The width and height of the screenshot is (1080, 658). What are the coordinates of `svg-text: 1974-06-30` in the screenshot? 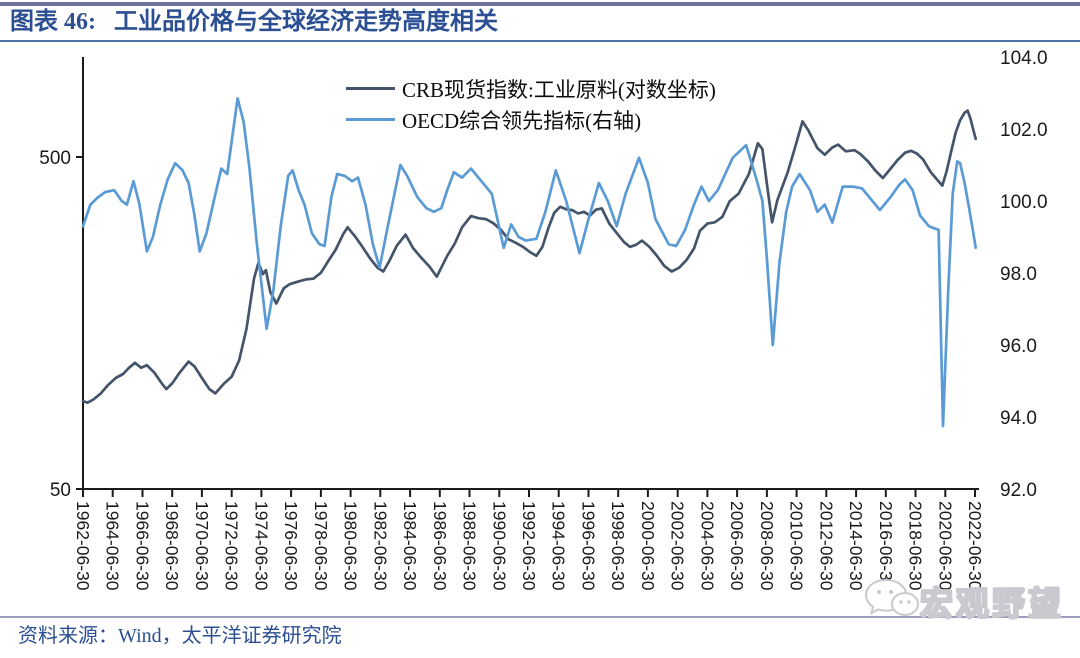 It's located at (261, 546).